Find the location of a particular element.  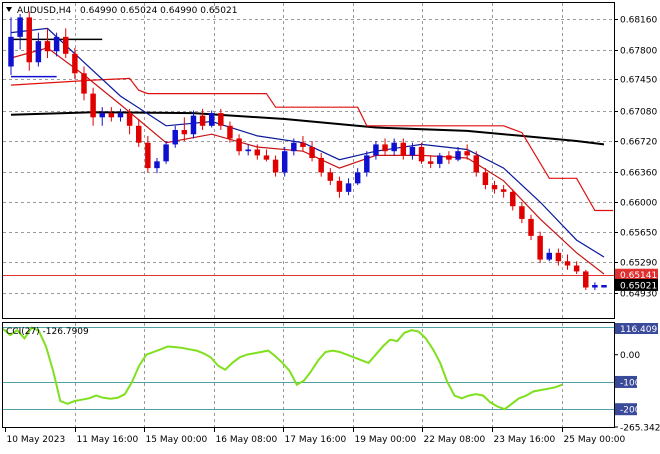

y-tick-label: 0.66360 is located at coordinates (638, 174).